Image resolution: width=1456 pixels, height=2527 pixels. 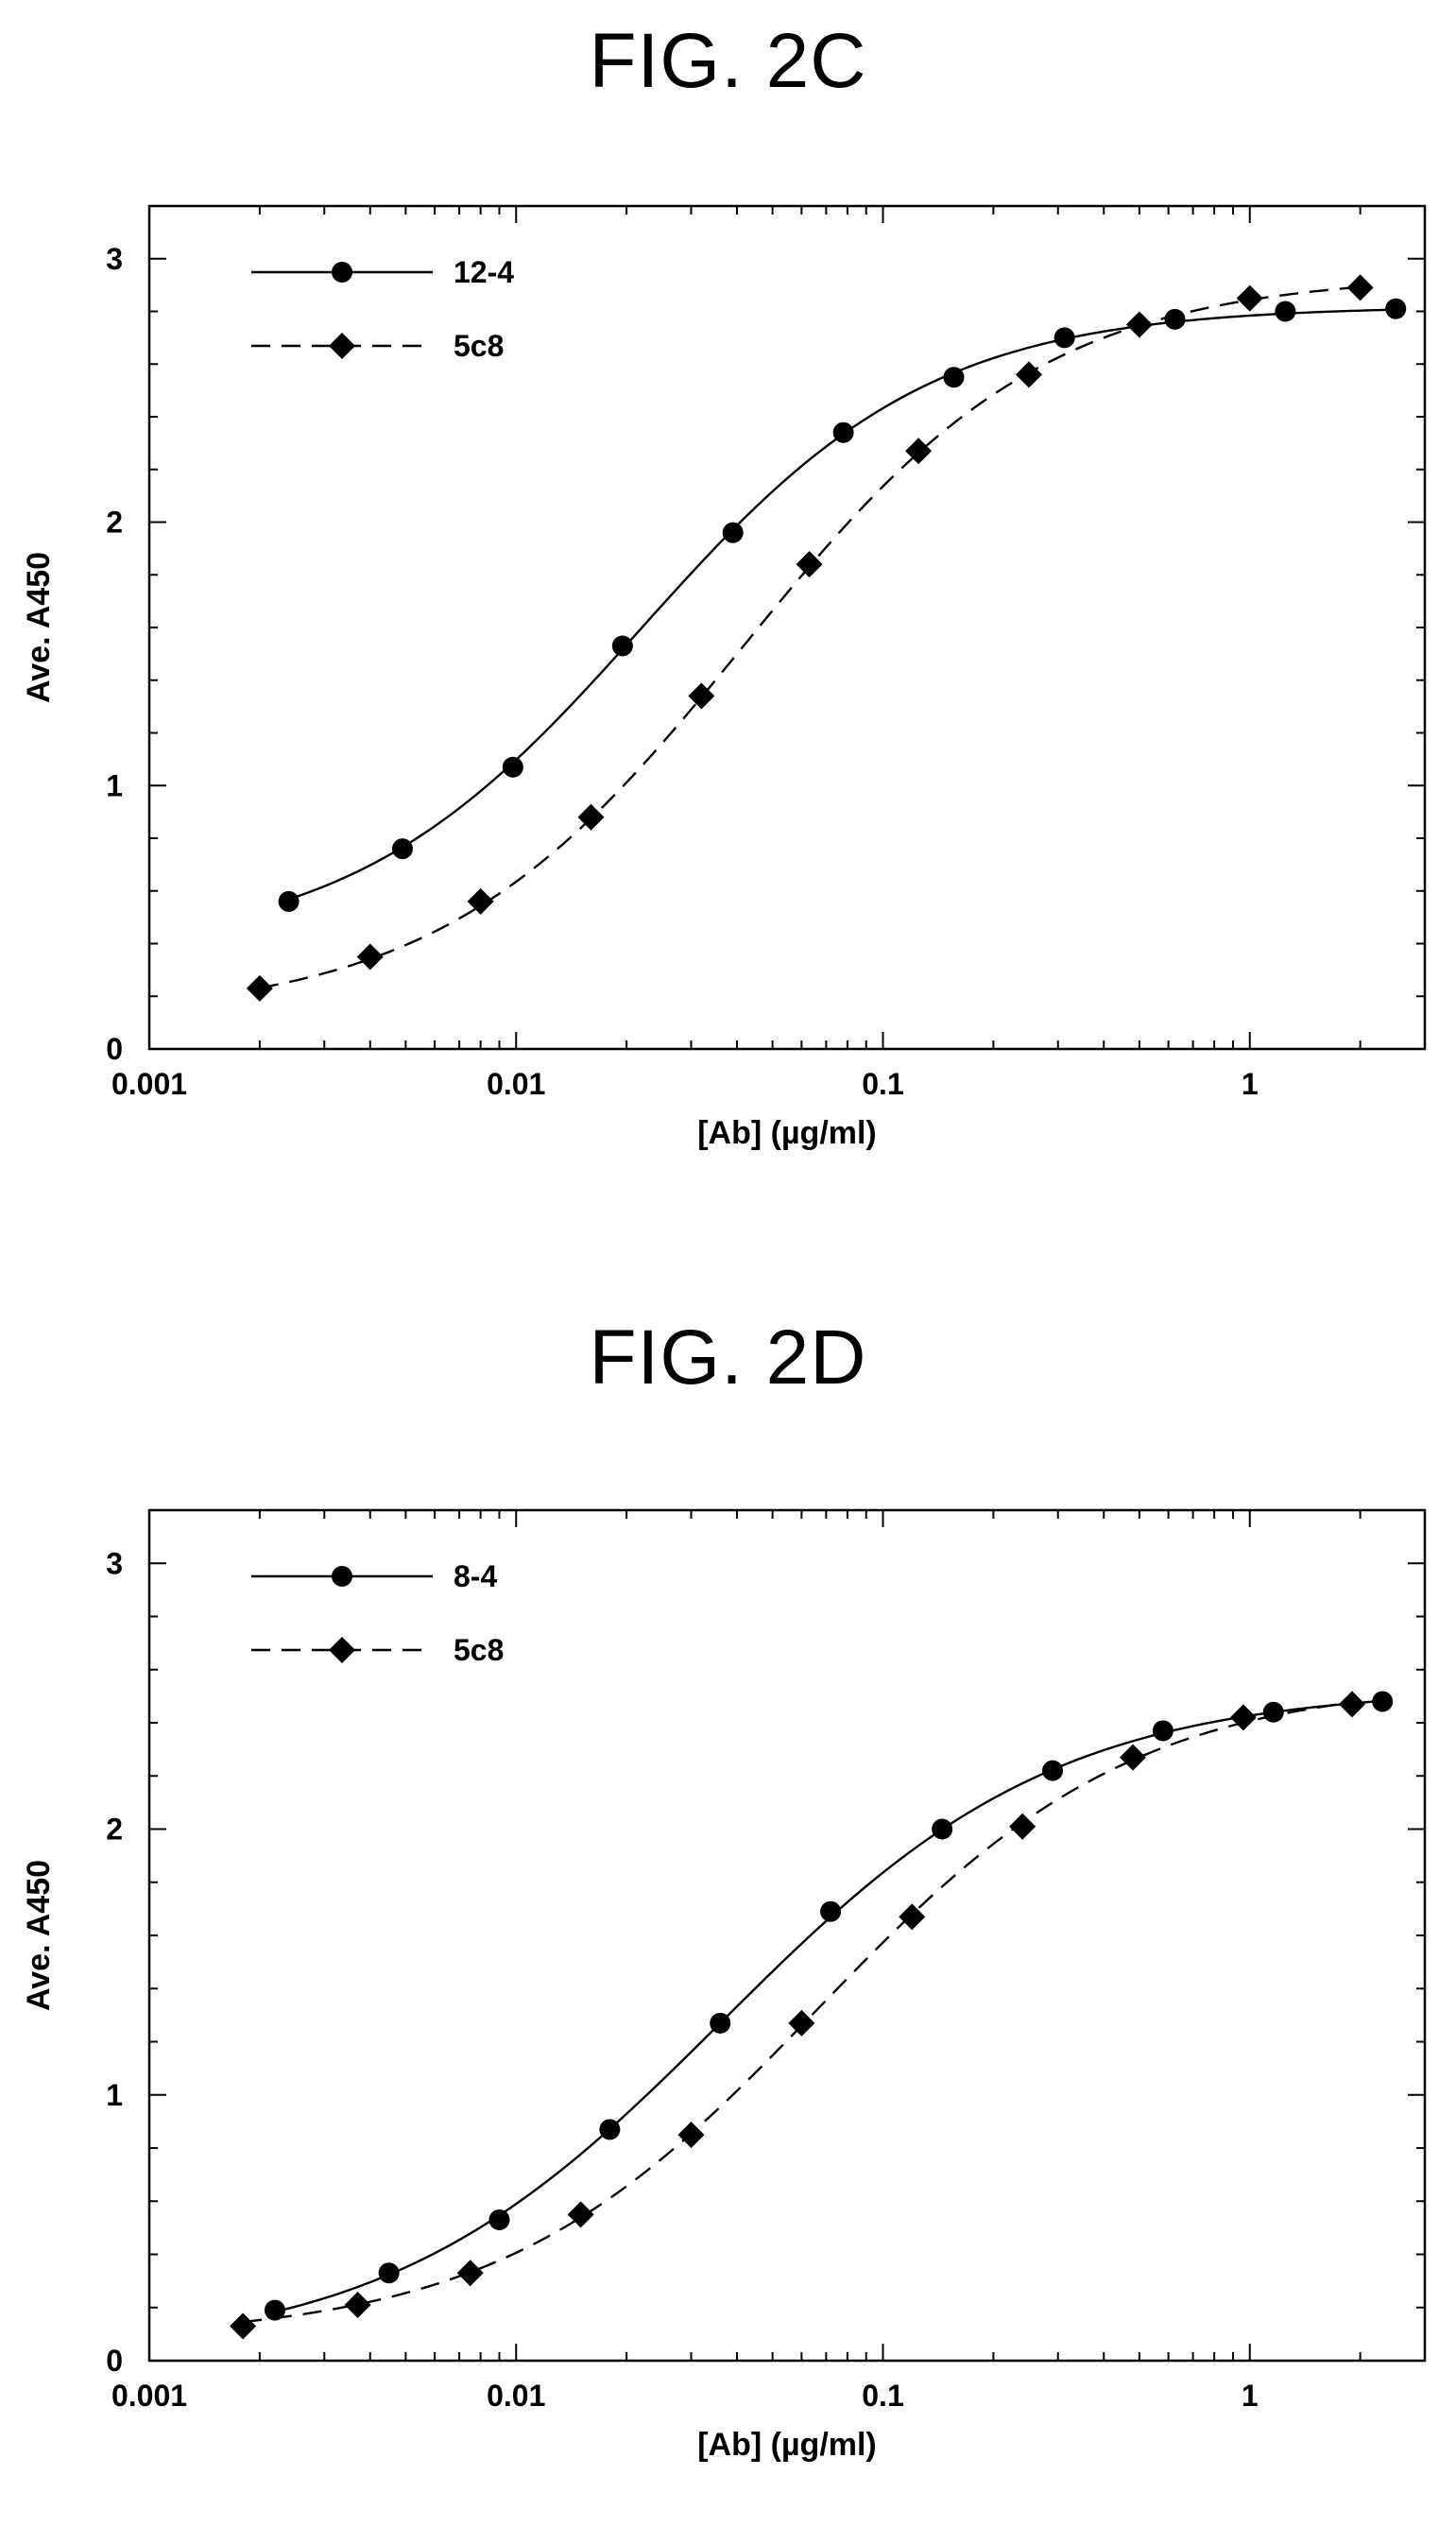 What do you see at coordinates (728, 1358) in the screenshot?
I see `figure-title-2d: FIG. 2D` at bounding box center [728, 1358].